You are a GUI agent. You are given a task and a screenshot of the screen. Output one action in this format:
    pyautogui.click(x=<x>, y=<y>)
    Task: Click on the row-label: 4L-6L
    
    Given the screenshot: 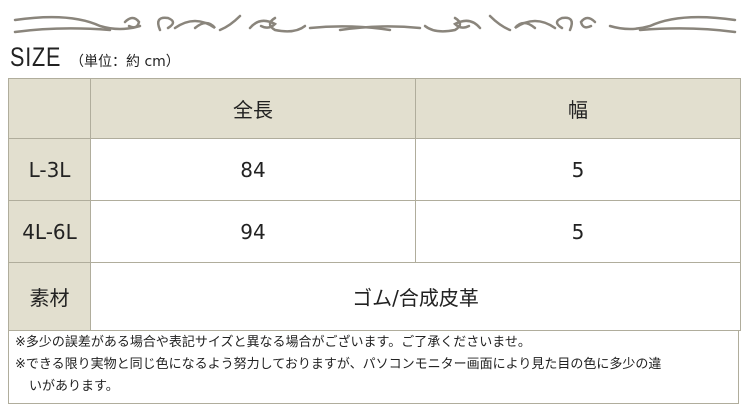 What is the action you would take?
    pyautogui.click(x=49, y=231)
    